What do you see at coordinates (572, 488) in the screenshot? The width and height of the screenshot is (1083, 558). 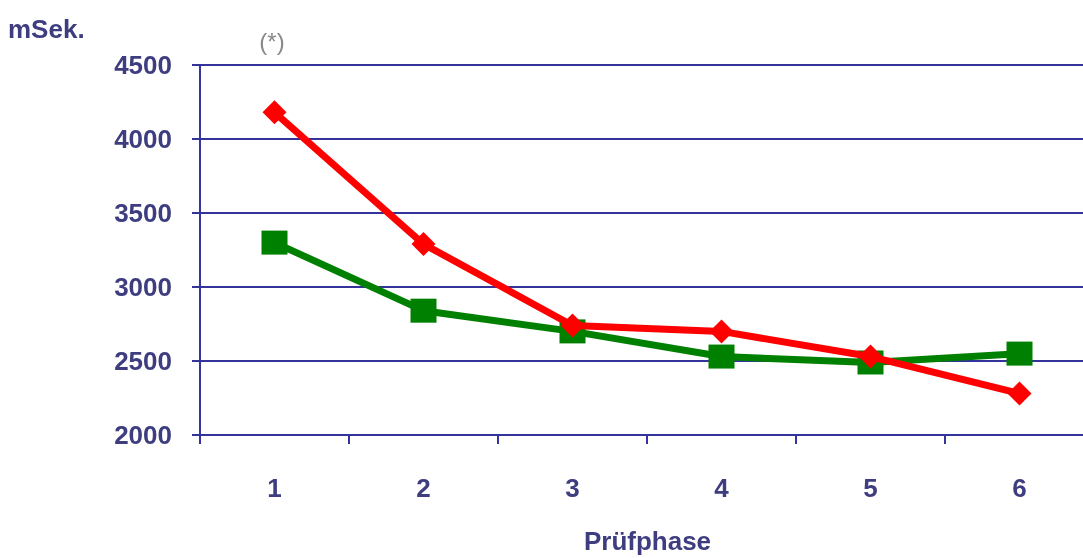 I see `x-tick-label: 3` at bounding box center [572, 488].